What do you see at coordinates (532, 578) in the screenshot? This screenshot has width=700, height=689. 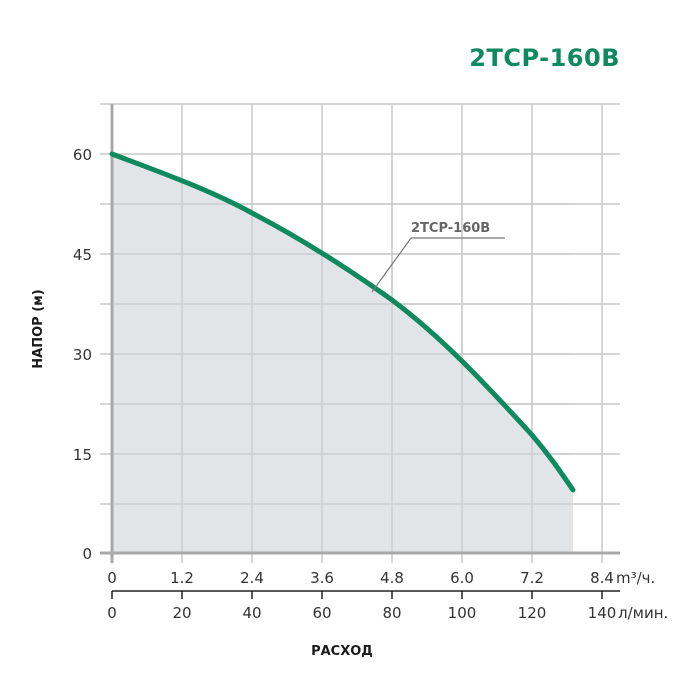 I see `x-tick-m3h-6: 7.2` at bounding box center [532, 578].